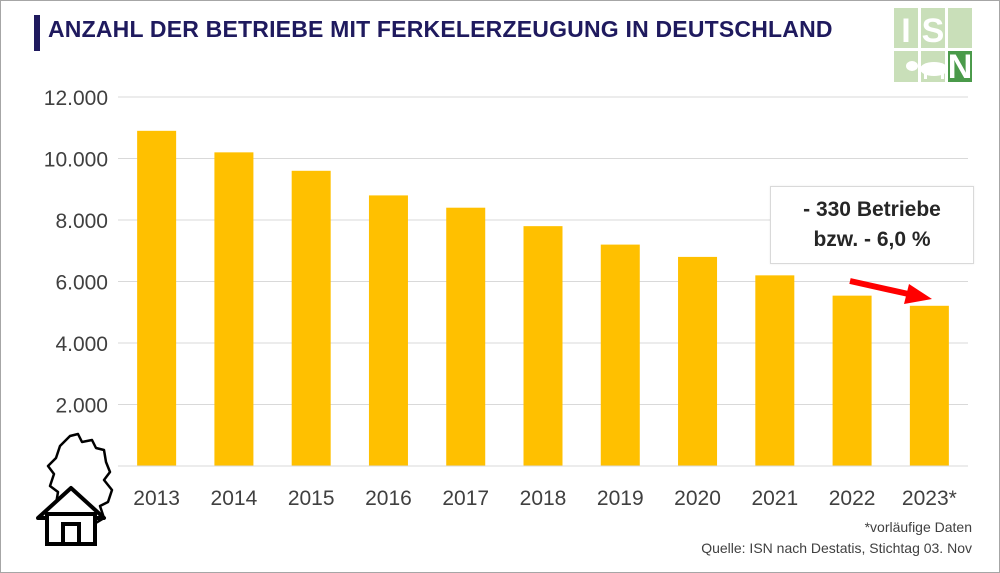 Image resolution: width=1000 pixels, height=573 pixels. I want to click on logo-letter-i: I, so click(905, 31).